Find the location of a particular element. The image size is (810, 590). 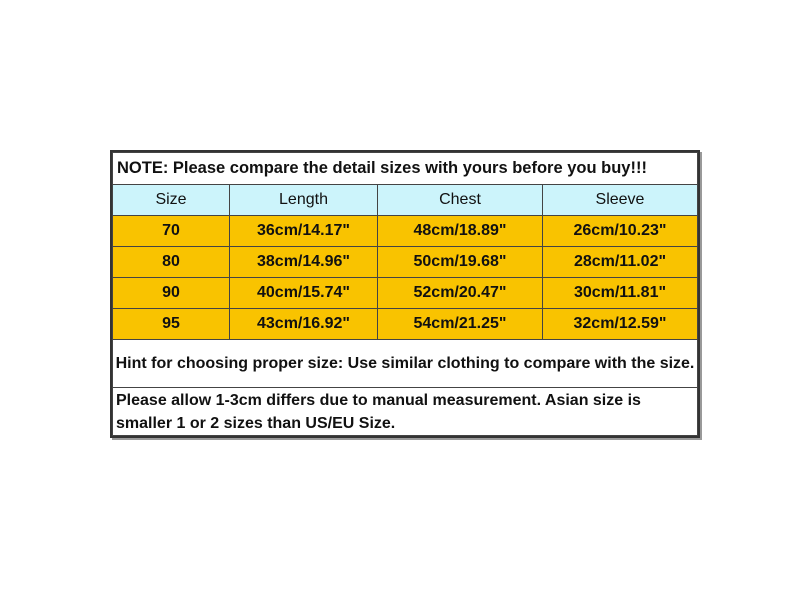

table-row: 90 40cm/15.74" 52cm/20.47" 30cm/11.81" is located at coordinates (405, 293).